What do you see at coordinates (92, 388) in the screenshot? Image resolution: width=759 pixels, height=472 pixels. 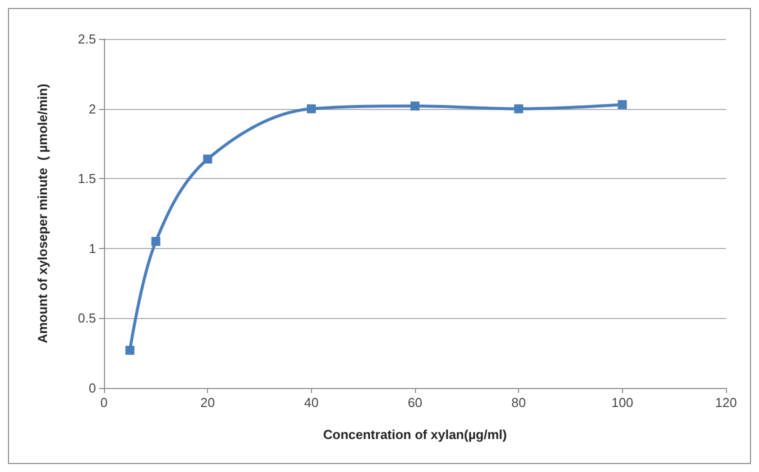 I see `y-tick-label: 0` at bounding box center [92, 388].